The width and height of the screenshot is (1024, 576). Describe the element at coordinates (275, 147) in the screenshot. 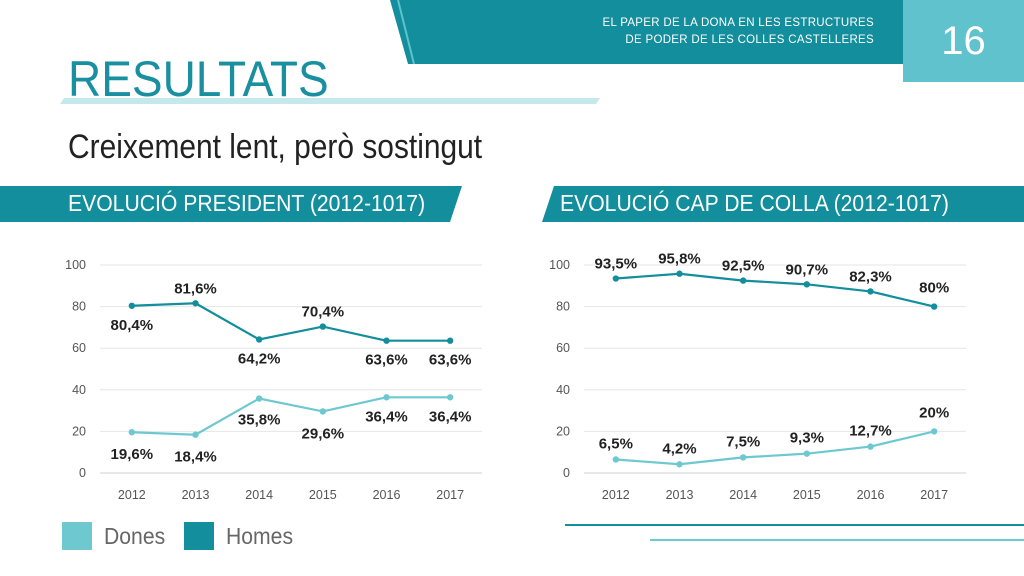

I see `page-subtitle: Creixement lent, però sostingut` at that location.